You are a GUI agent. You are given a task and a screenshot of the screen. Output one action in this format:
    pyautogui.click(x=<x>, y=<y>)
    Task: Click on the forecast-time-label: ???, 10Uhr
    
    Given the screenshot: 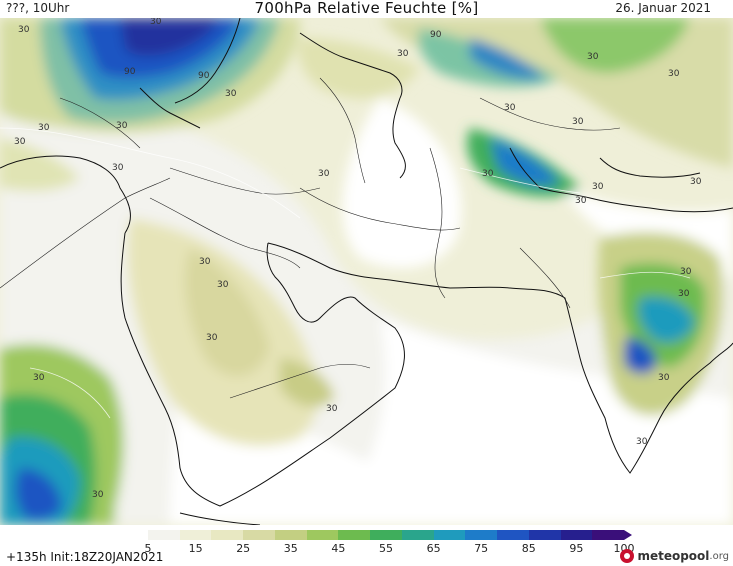 What is the action you would take?
    pyautogui.click(x=38, y=8)
    